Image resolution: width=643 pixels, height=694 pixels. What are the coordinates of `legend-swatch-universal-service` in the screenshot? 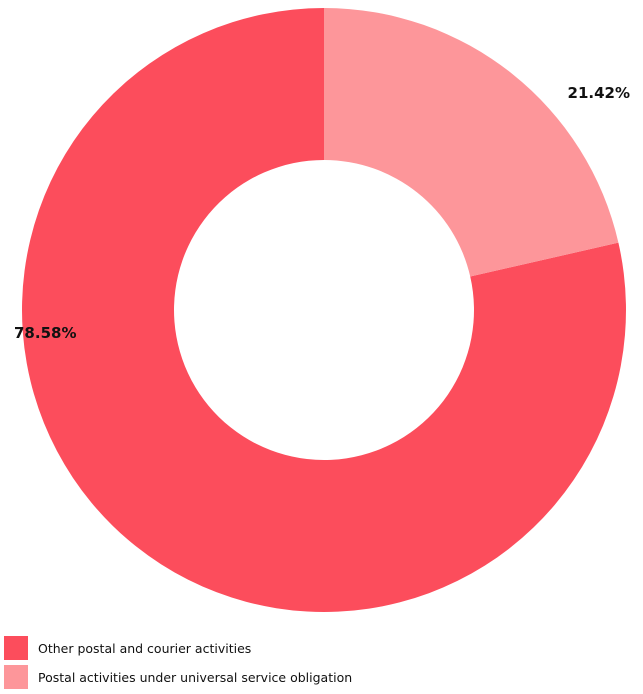 It's located at (16, 677).